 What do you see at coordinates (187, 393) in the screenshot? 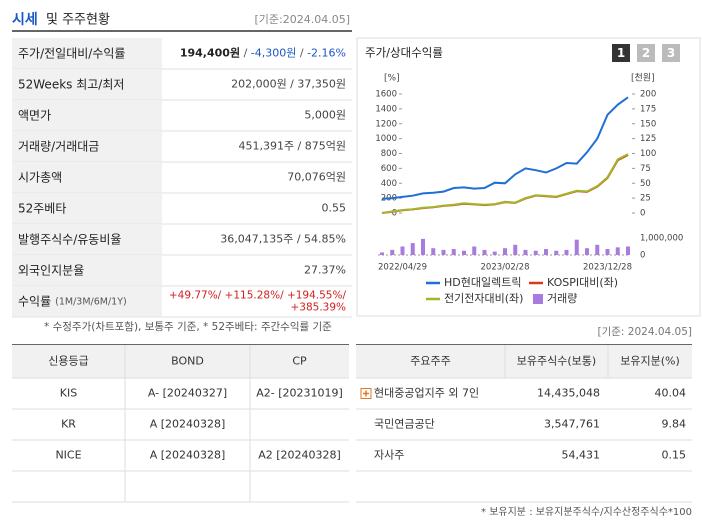
I see `cell: A- [20240327]` at bounding box center [187, 393].